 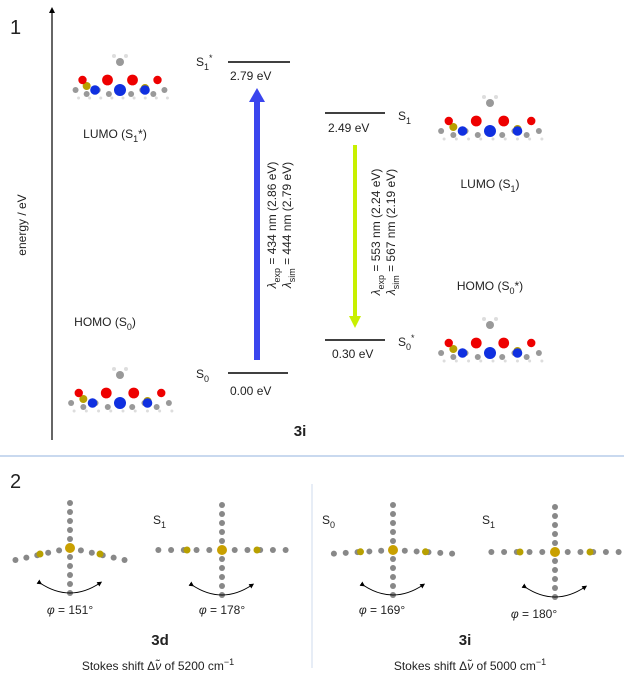 What do you see at coordinates (74, 610) in the screenshot?
I see `text-part: = 151°` at bounding box center [74, 610].